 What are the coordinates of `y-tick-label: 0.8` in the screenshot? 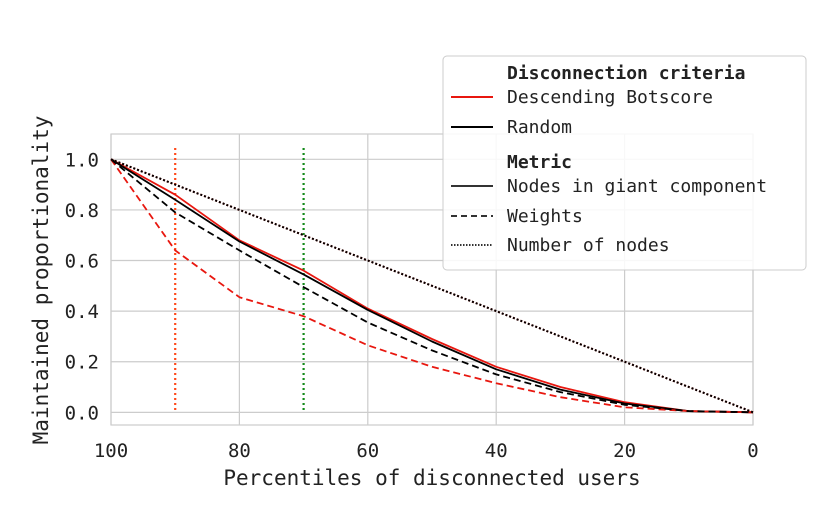 It's located at (82, 211).